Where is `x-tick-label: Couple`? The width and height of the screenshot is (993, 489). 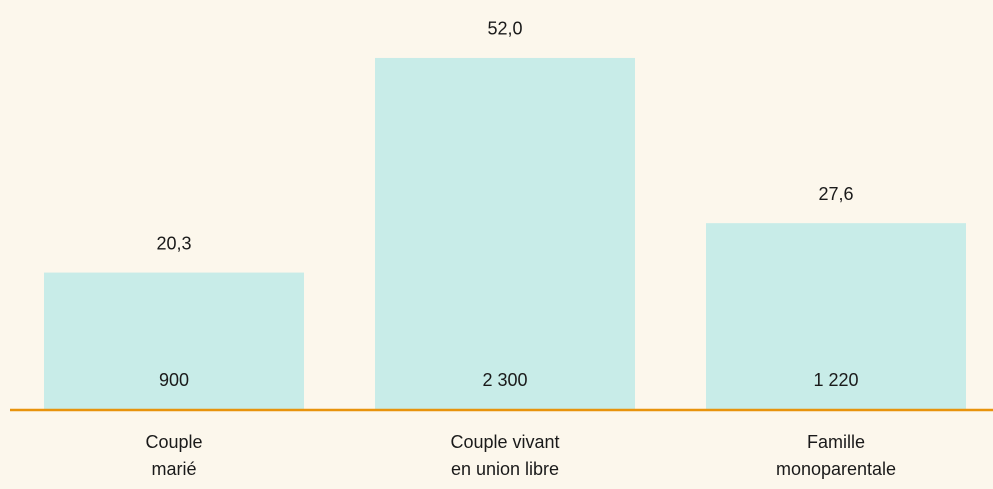 x-tick-label: Couple is located at coordinates (173, 442).